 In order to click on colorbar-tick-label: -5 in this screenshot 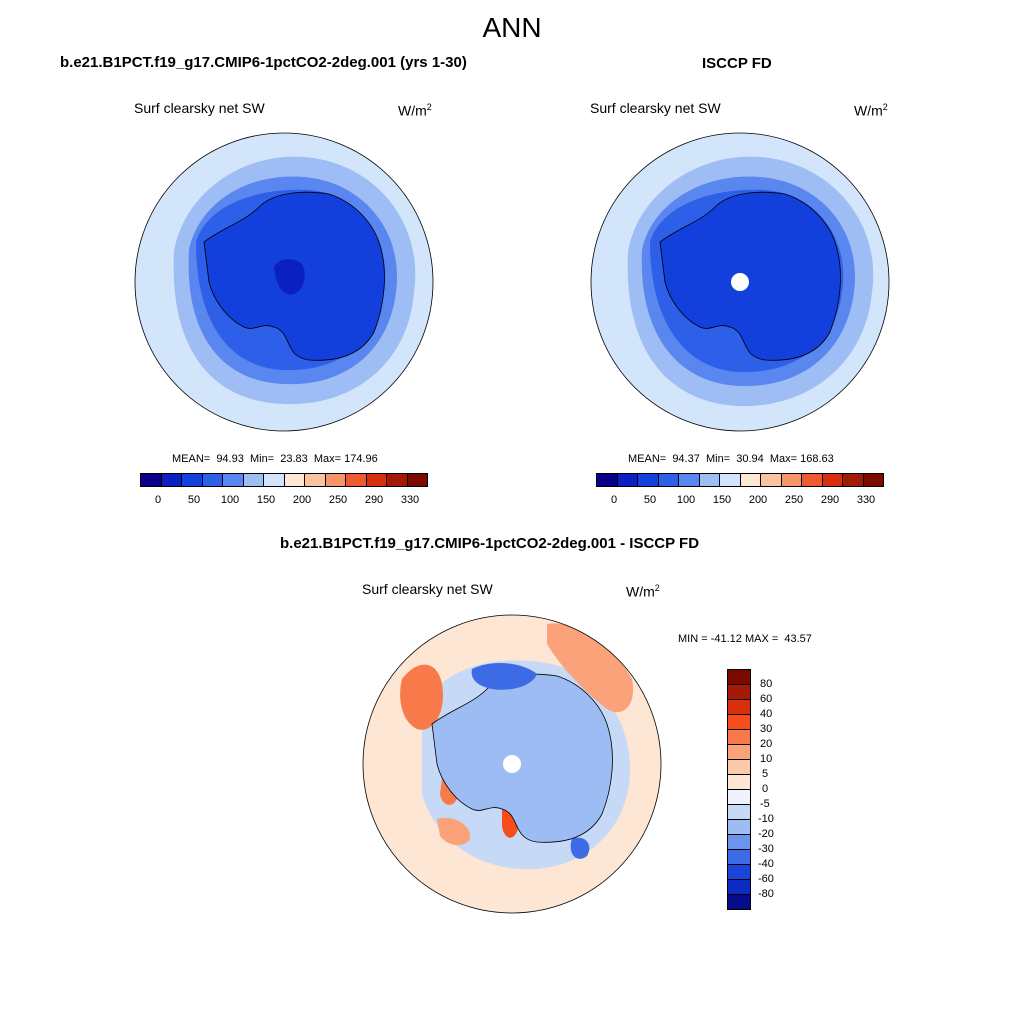, I will do `click(765, 804)`.